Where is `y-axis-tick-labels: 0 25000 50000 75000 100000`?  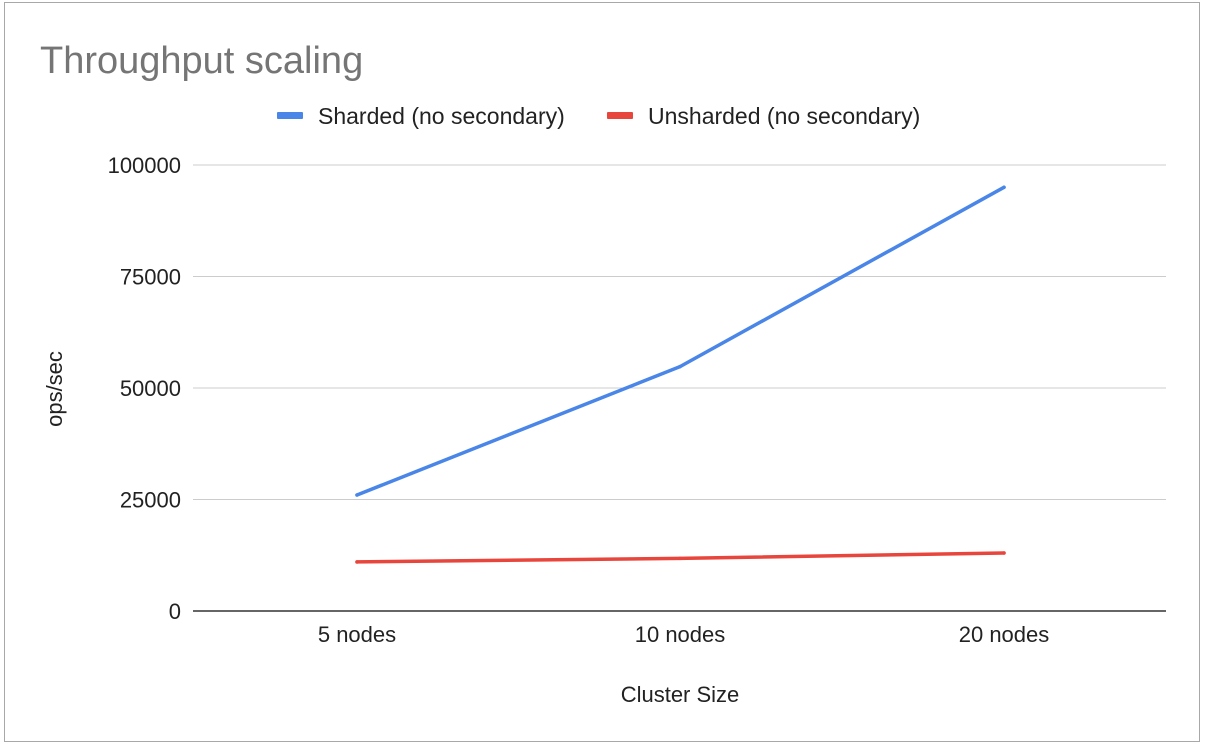 y-axis-tick-labels: 0 25000 50000 75000 100000 is located at coordinates (144, 388).